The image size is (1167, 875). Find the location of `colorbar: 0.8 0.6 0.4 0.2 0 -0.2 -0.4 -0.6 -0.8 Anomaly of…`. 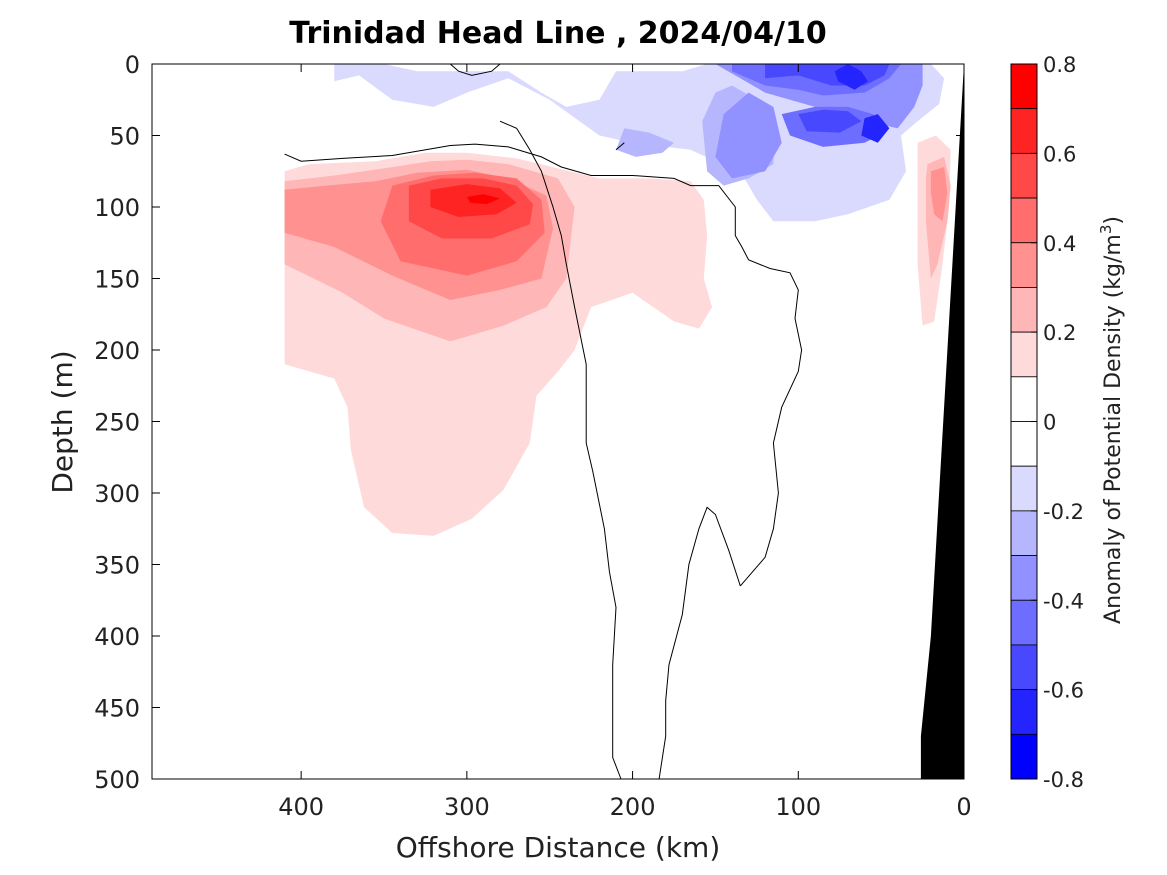

colorbar: 0.8 0.6 0.4 0.2 0 -0.2 -0.4 -0.6 -0.8 Anomaly of… is located at coordinates (1068, 422).